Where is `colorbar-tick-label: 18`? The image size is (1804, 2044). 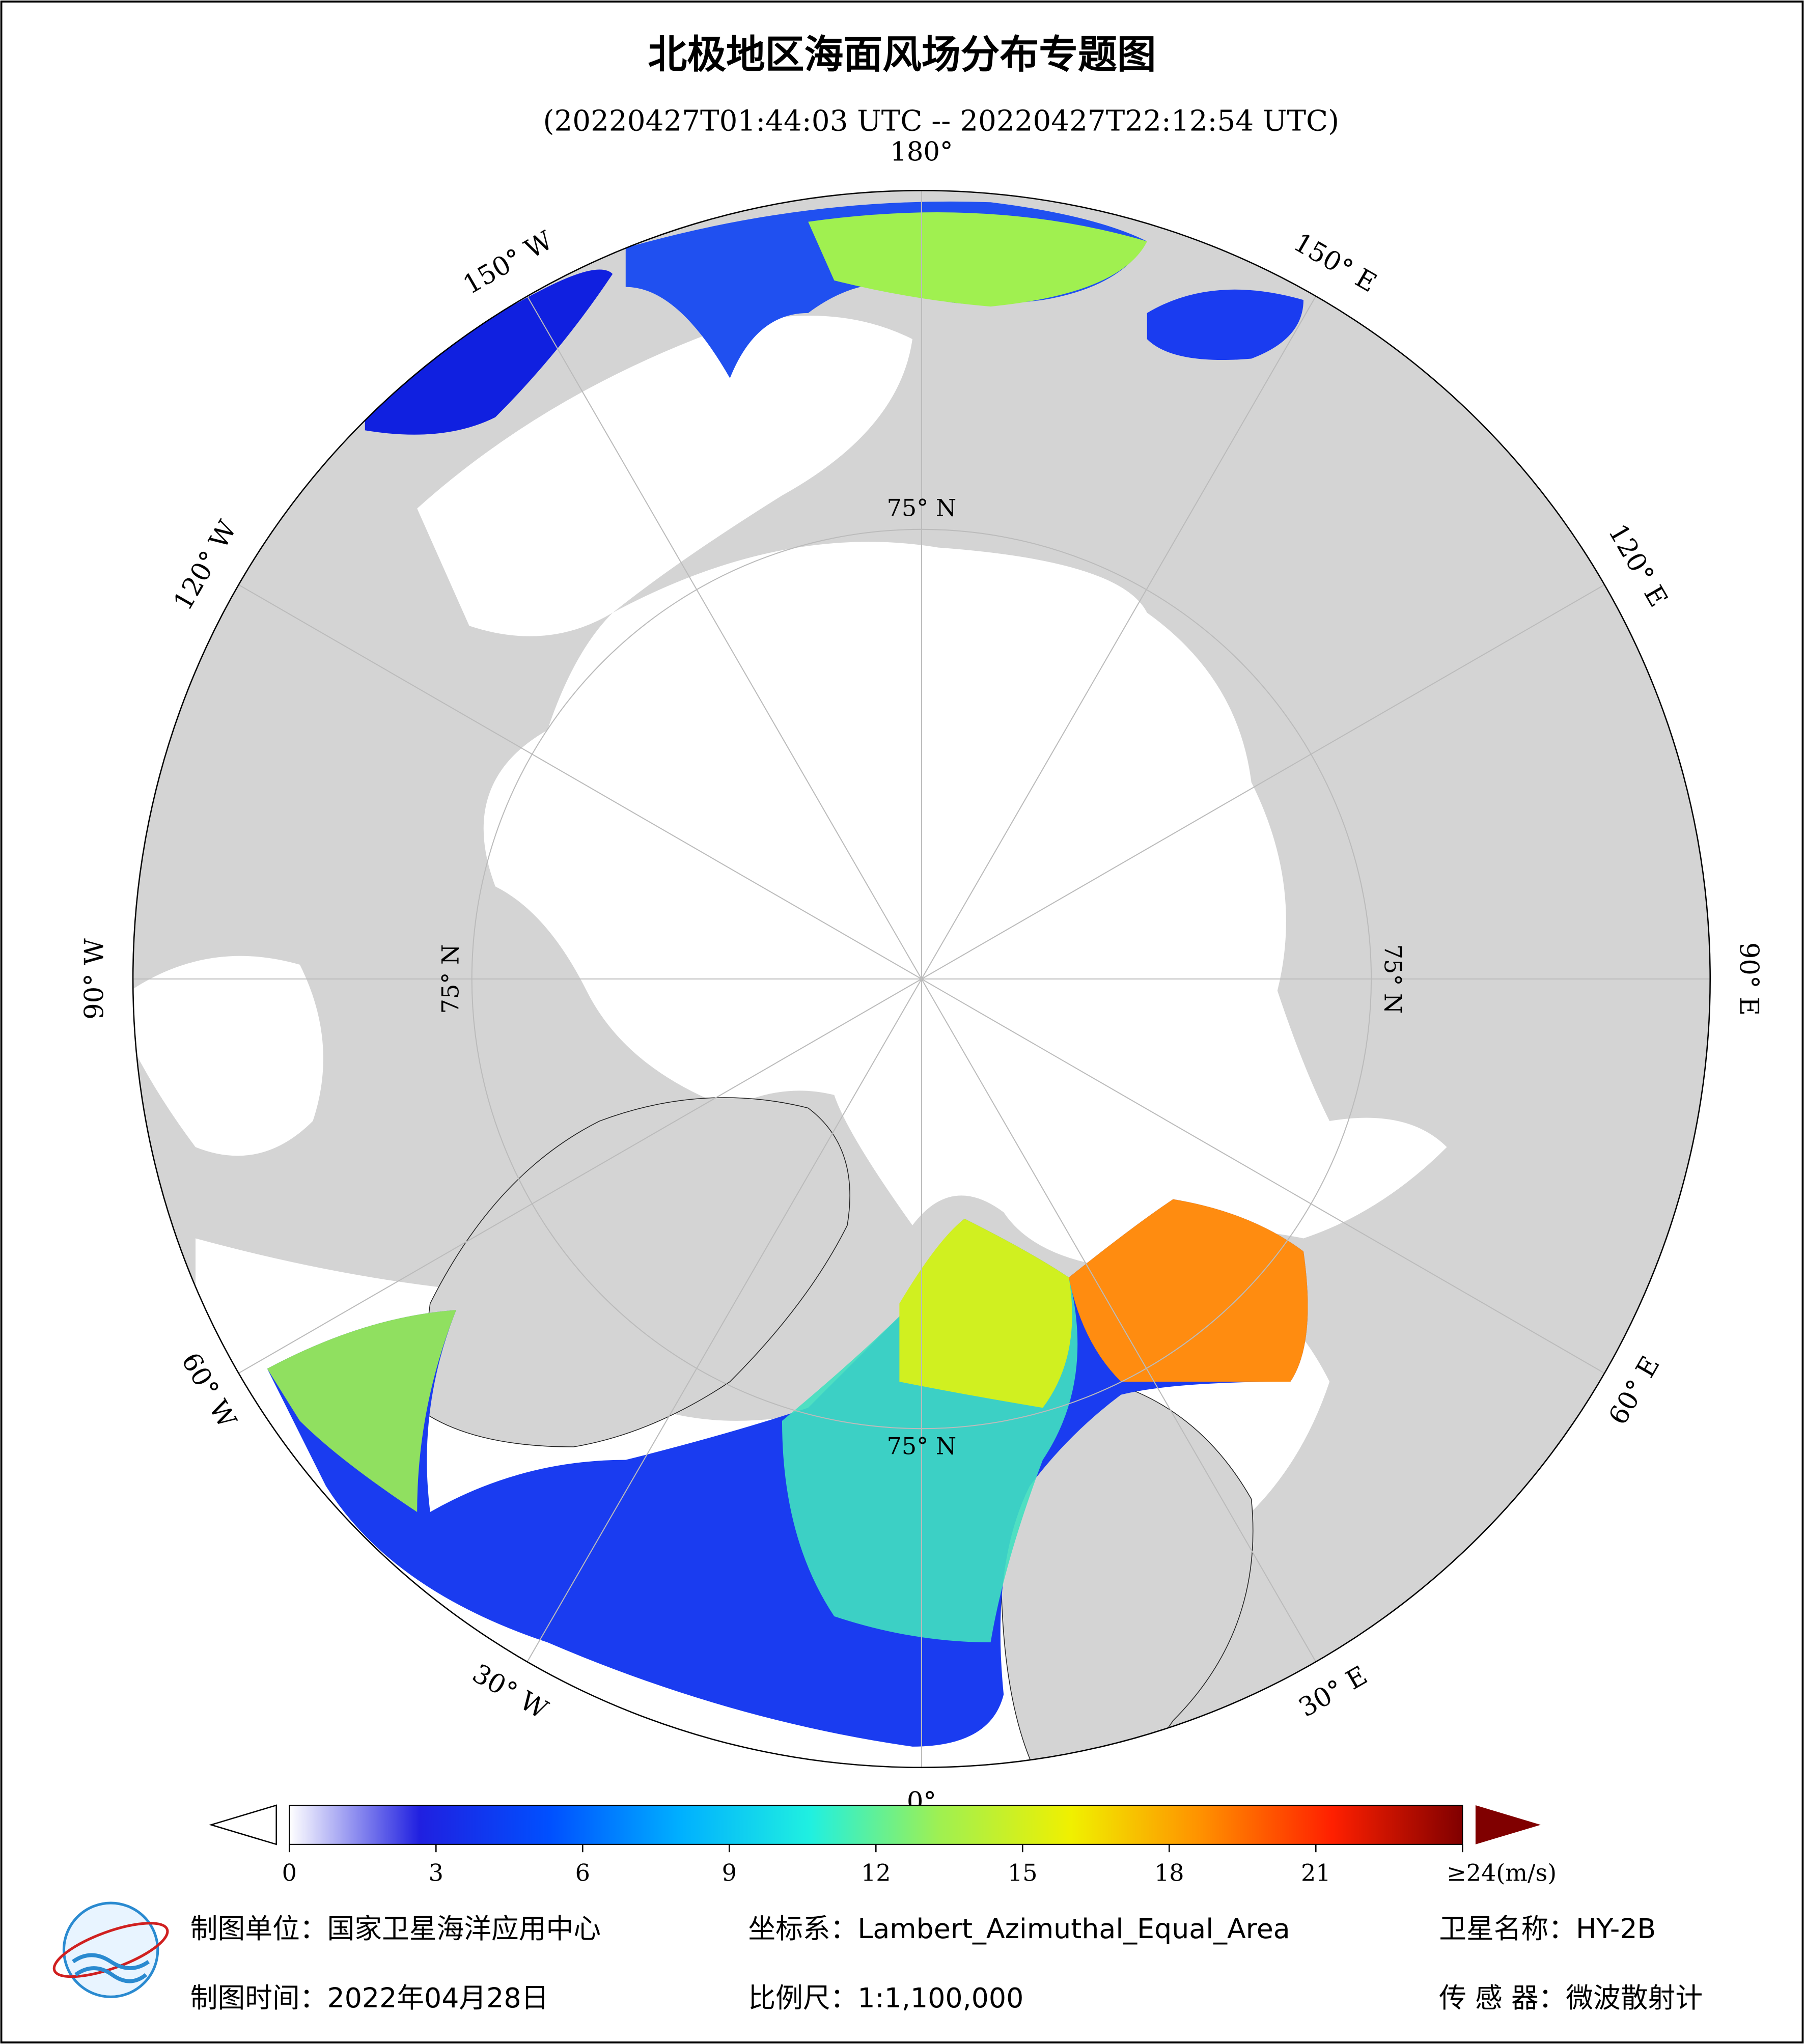
colorbar-tick-label: 18 is located at coordinates (1169, 1873).